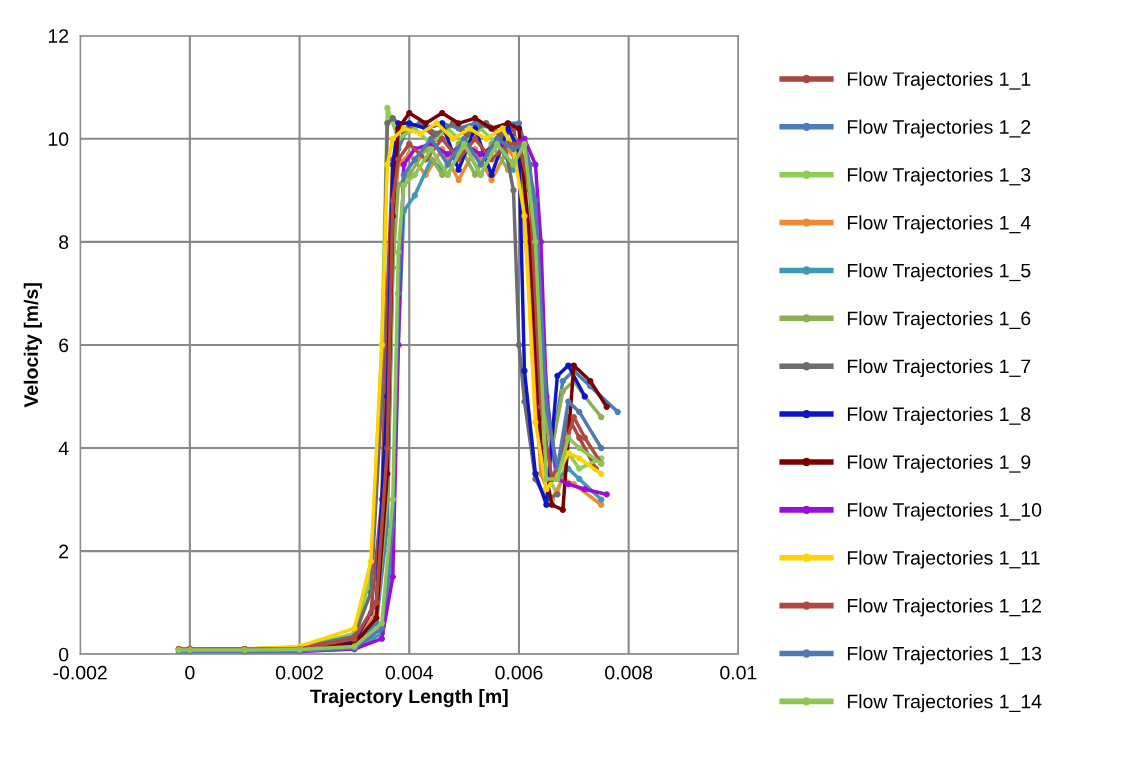 The image size is (1129, 776). Describe the element at coordinates (63, 654) in the screenshot. I see `y-tick-label: 0` at that location.